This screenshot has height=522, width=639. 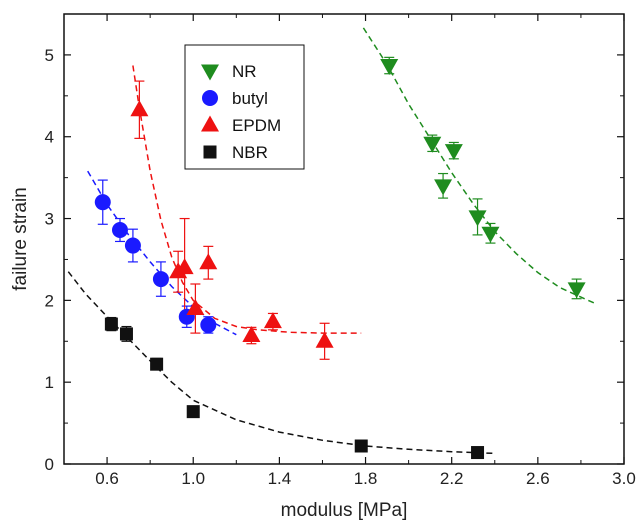 I want to click on x-tick-label: 1.8, so click(x=366, y=478).